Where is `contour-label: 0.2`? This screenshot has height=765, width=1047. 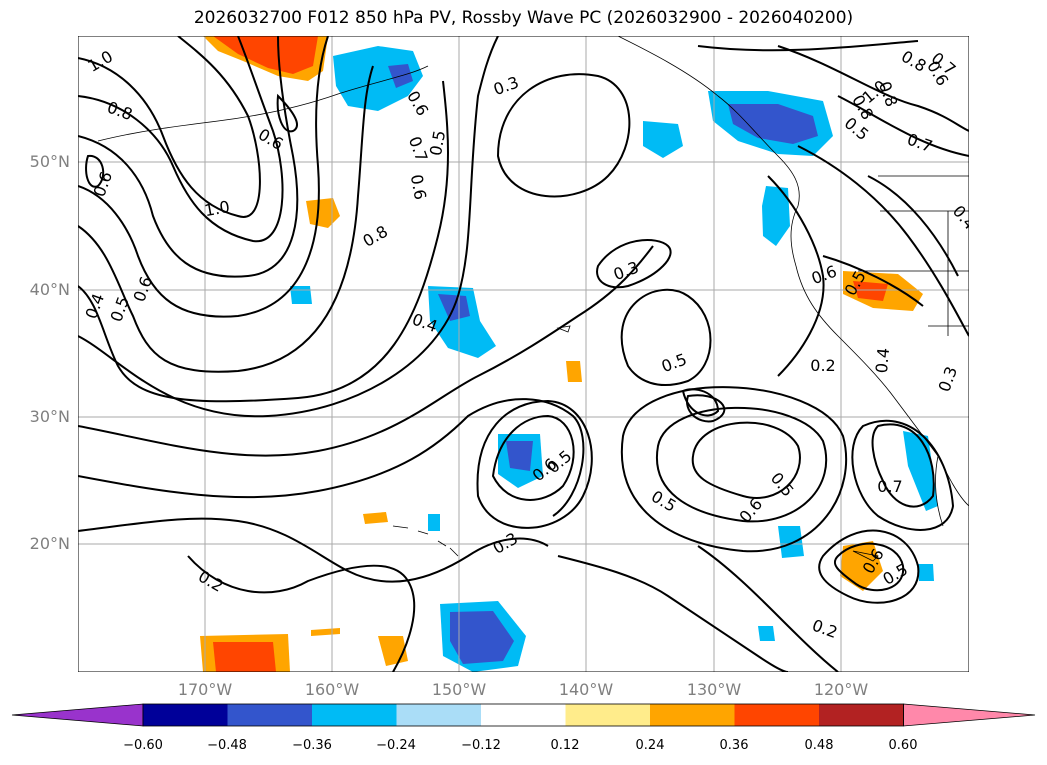
contour-label: 0.2 is located at coordinates (822, 365).